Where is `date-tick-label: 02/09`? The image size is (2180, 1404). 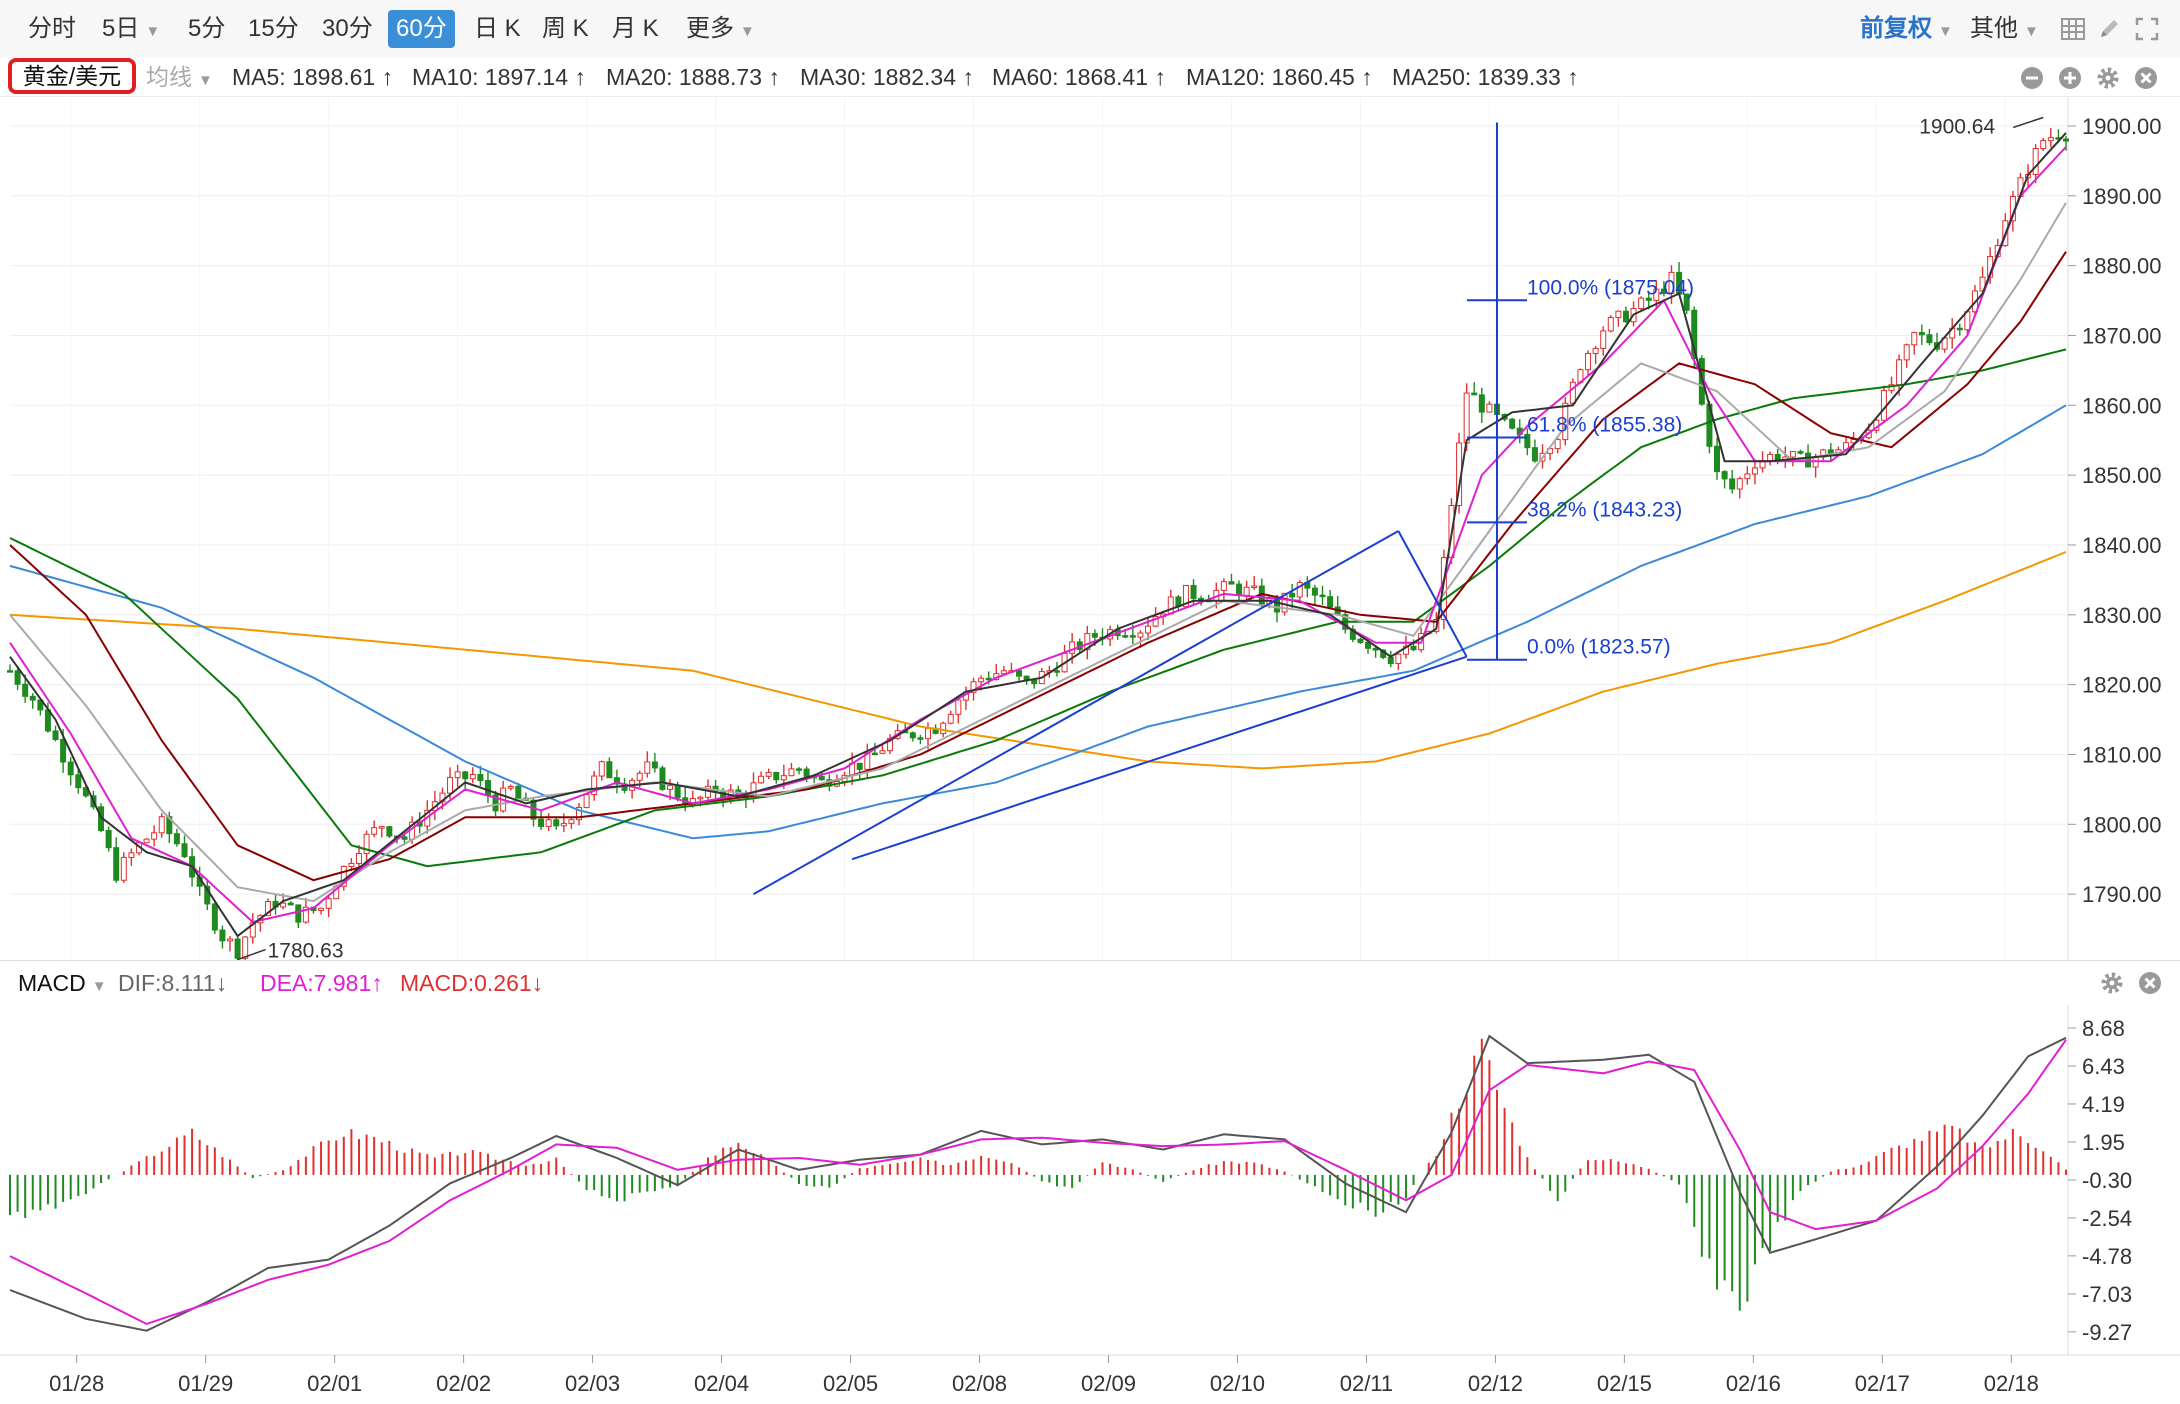
date-tick-label: 02/09 is located at coordinates (1108, 1383).